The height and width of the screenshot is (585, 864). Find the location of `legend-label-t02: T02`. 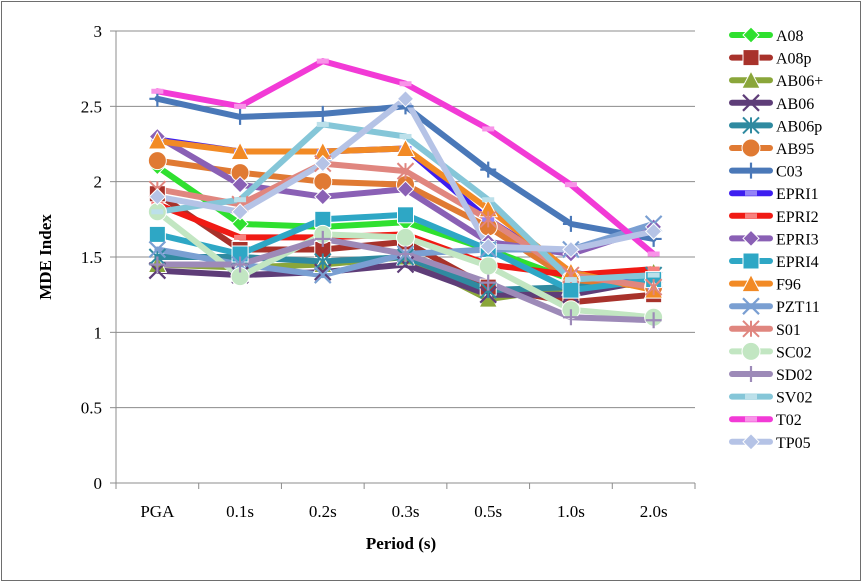

legend-label-t02: T02 is located at coordinates (789, 420).